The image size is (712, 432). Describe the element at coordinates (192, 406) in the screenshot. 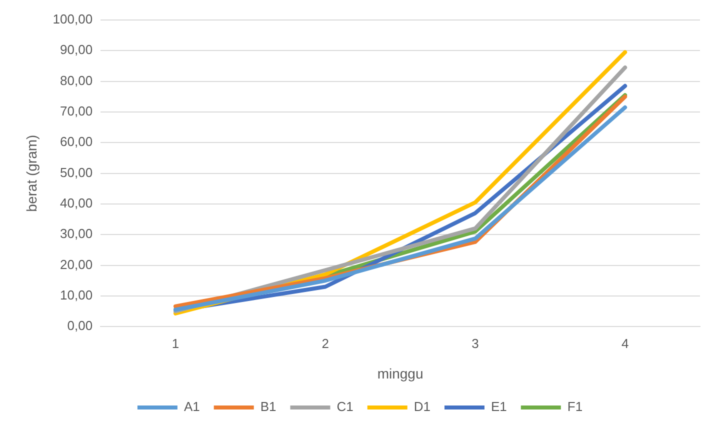

I see `legend-label: A1` at that location.